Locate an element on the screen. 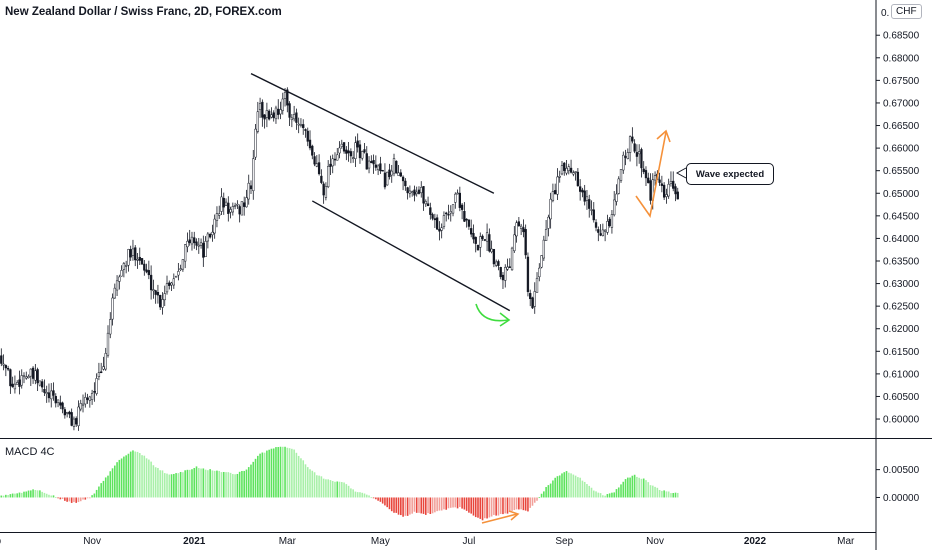 The width and height of the screenshot is (932, 550). time-tick-label: Nov is located at coordinates (655, 541).